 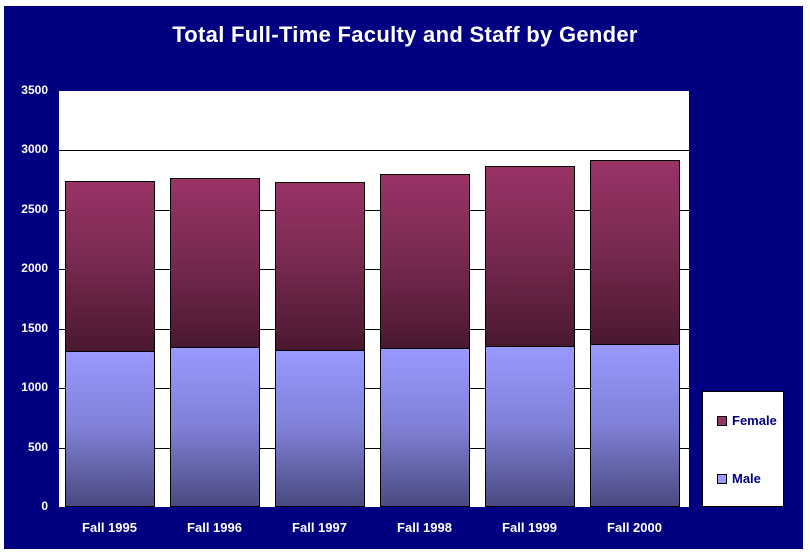 I want to click on y-tick-label: 2500, so click(x=34, y=208).